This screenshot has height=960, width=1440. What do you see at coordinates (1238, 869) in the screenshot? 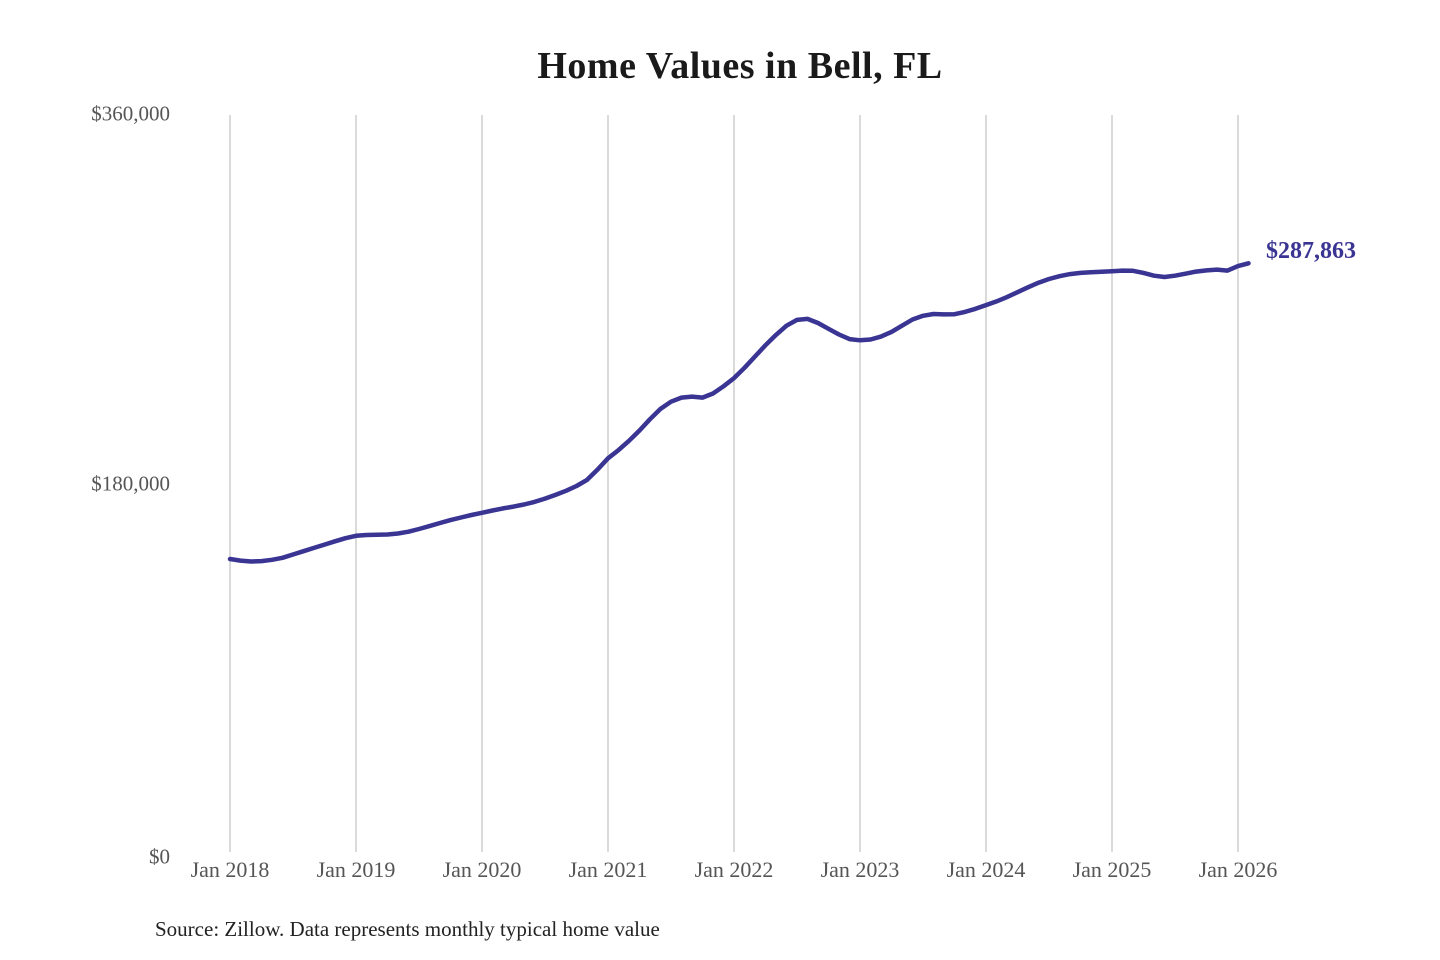
I see `x-tick-label: Jan 2026` at bounding box center [1238, 869].